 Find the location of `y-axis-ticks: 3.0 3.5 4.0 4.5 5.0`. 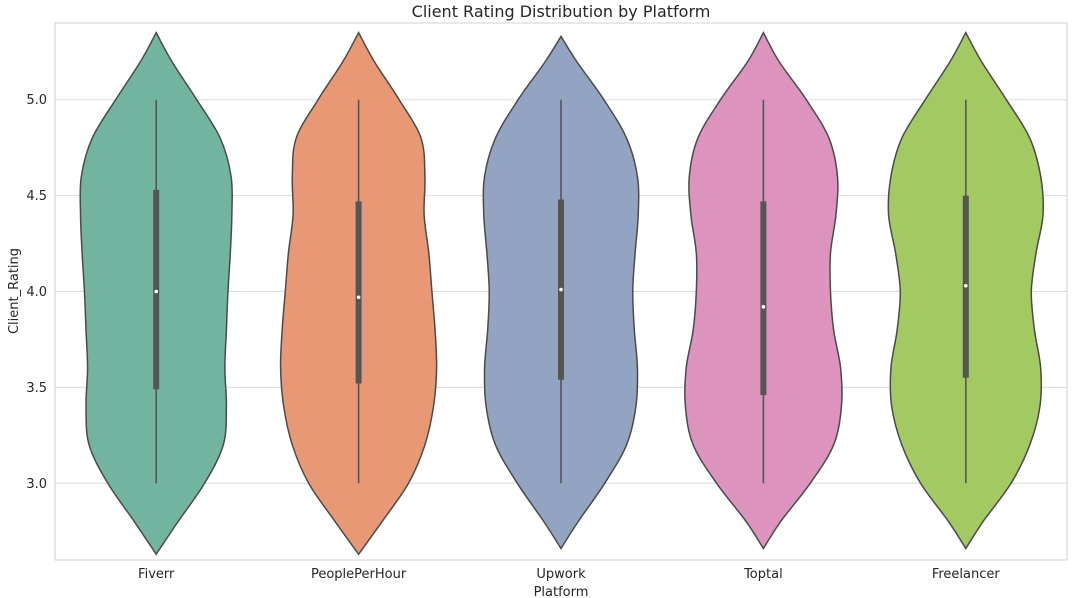

y-axis-ticks: 3.0 3.5 4.0 4.5 5.0 is located at coordinates (36, 292).